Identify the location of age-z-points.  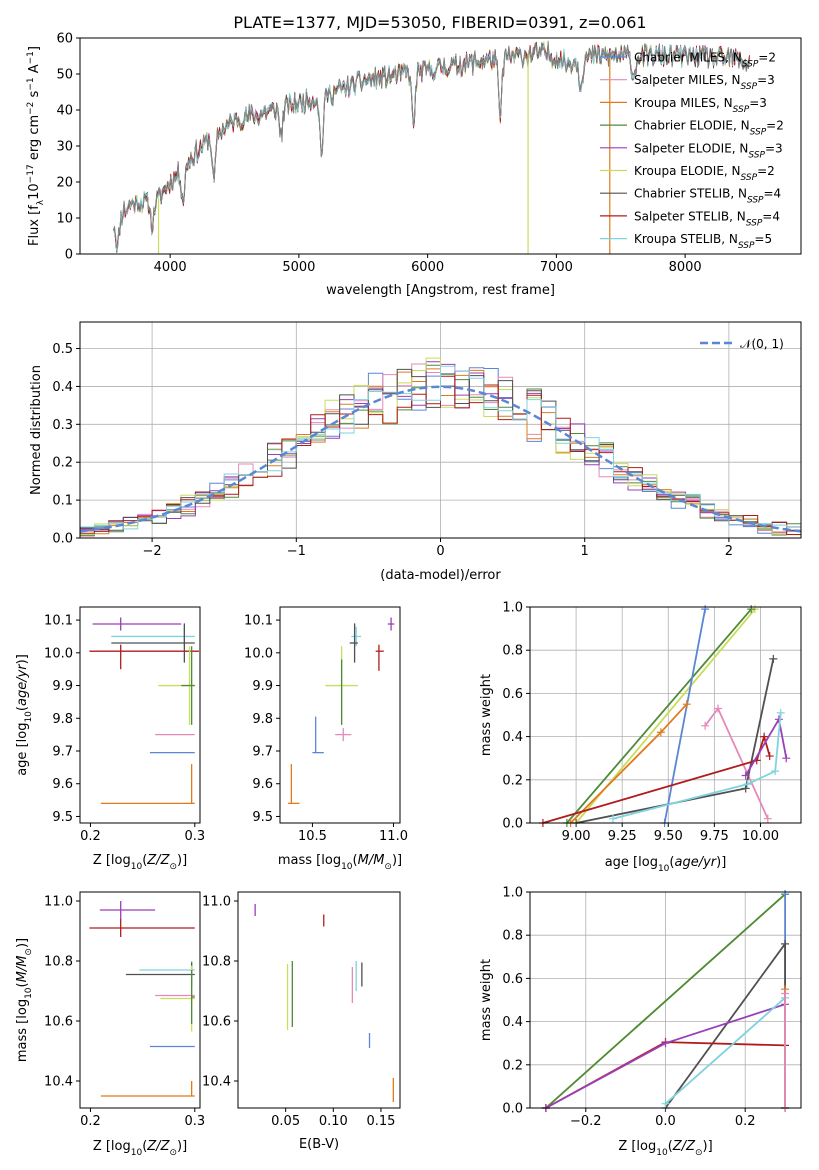
(144, 711).